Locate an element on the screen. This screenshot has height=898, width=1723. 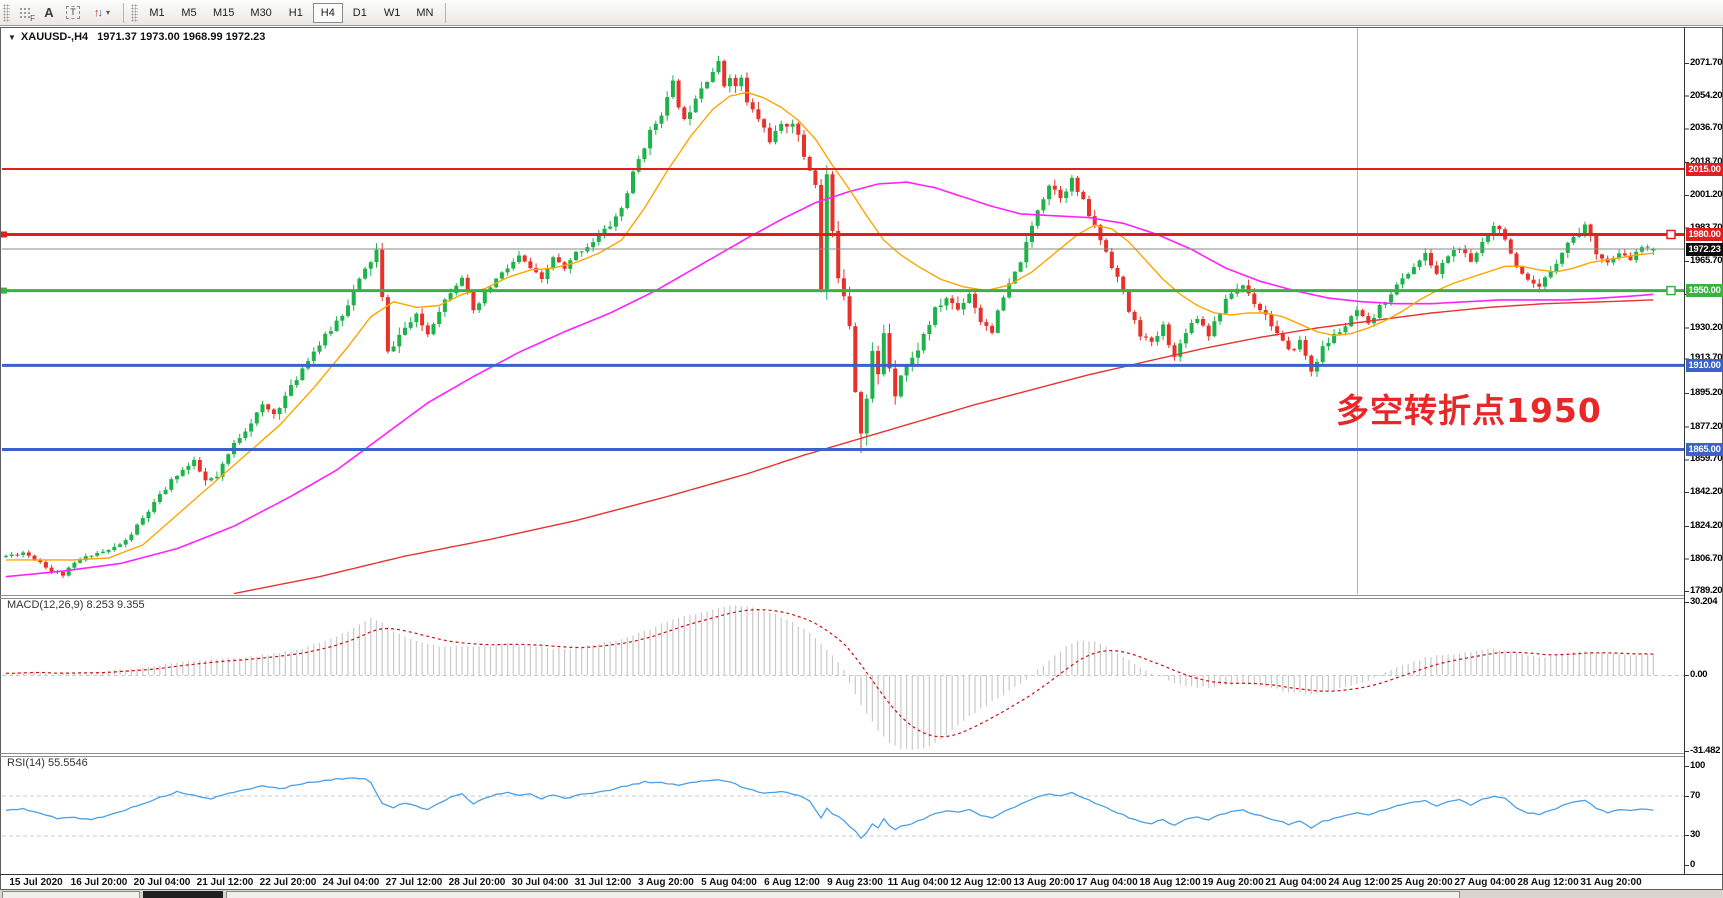
f-subscript: F is located at coordinates (32, 18).